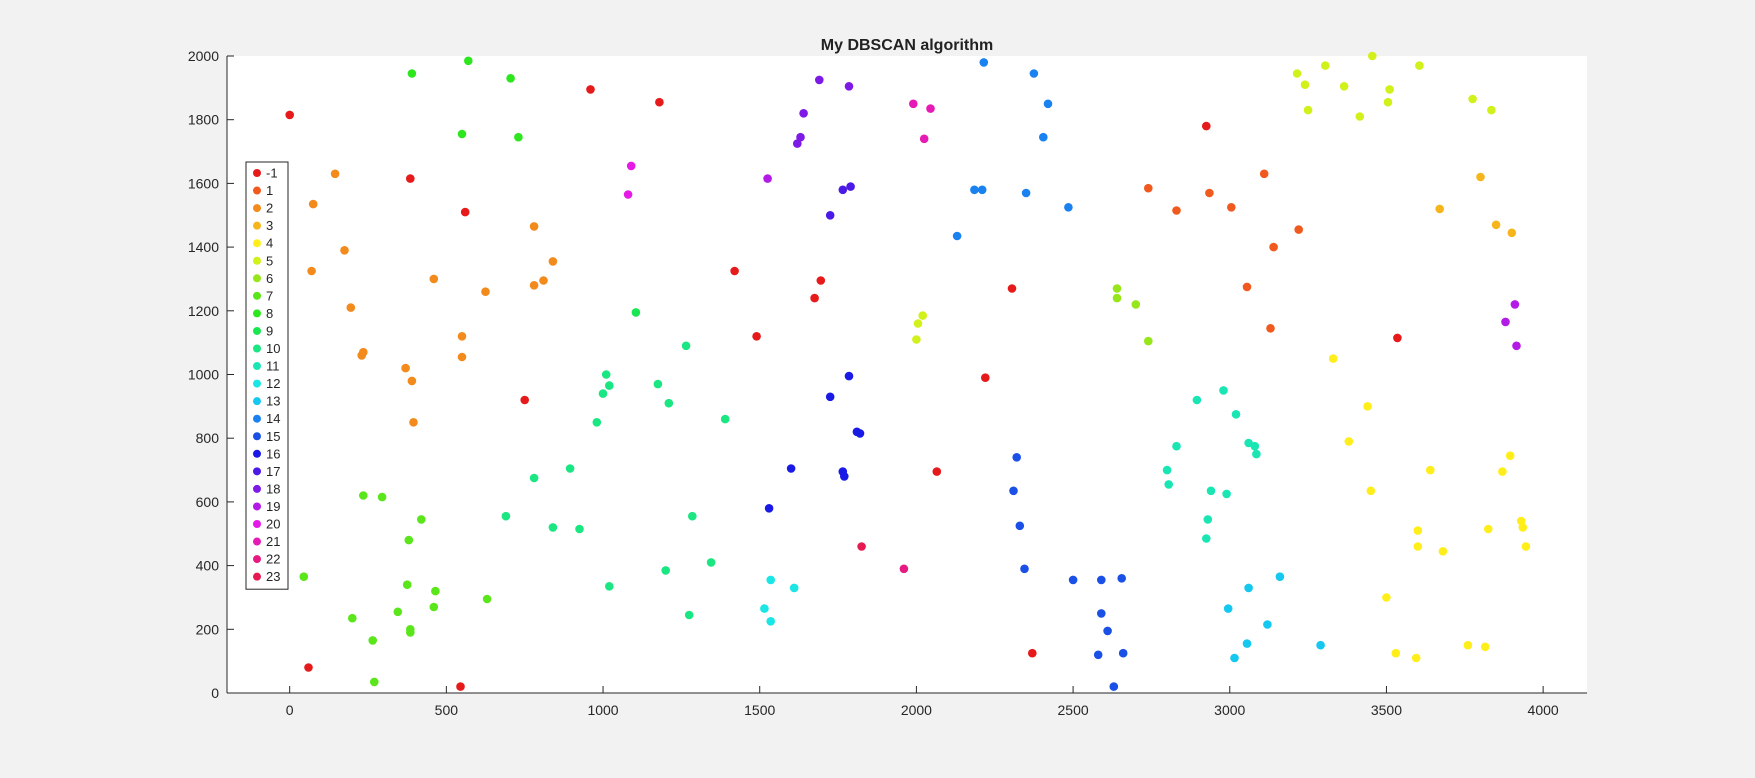  I want to click on legend-label: 2, so click(269, 208).